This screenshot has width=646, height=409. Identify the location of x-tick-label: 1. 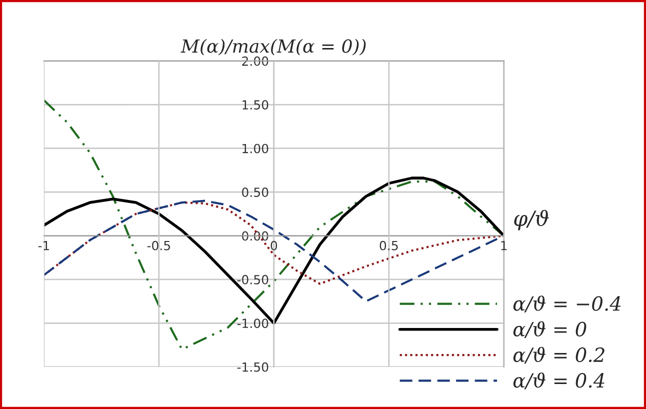
(504, 245).